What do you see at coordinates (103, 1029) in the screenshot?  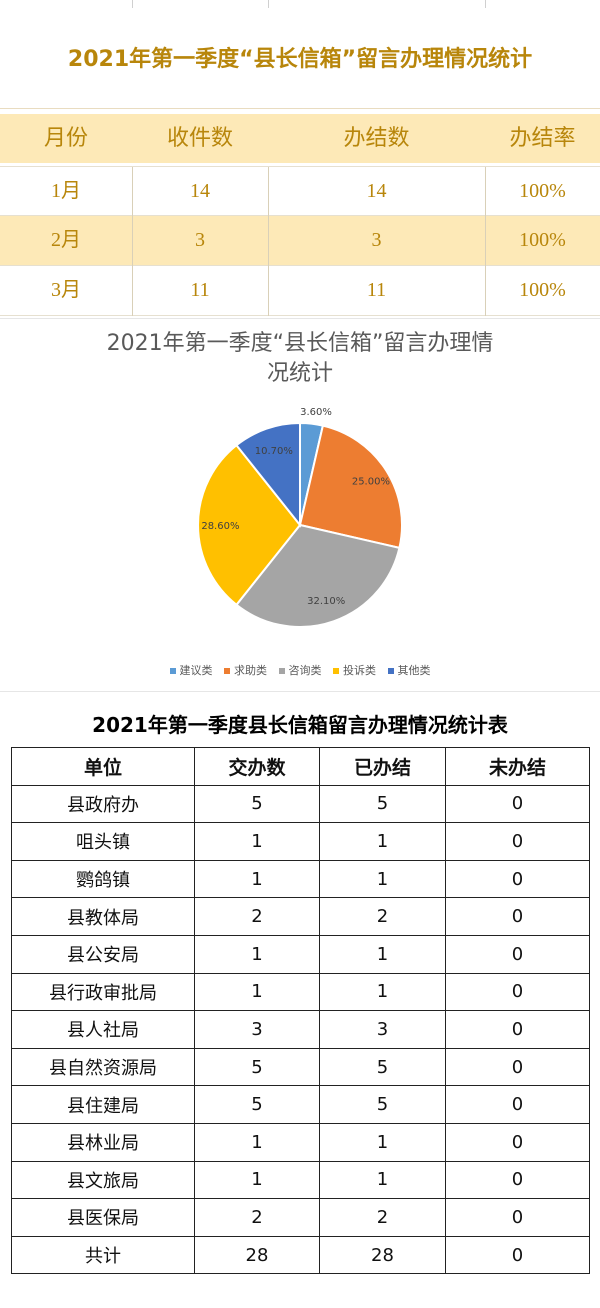 I see `cell-unit: 县人社局` at bounding box center [103, 1029].